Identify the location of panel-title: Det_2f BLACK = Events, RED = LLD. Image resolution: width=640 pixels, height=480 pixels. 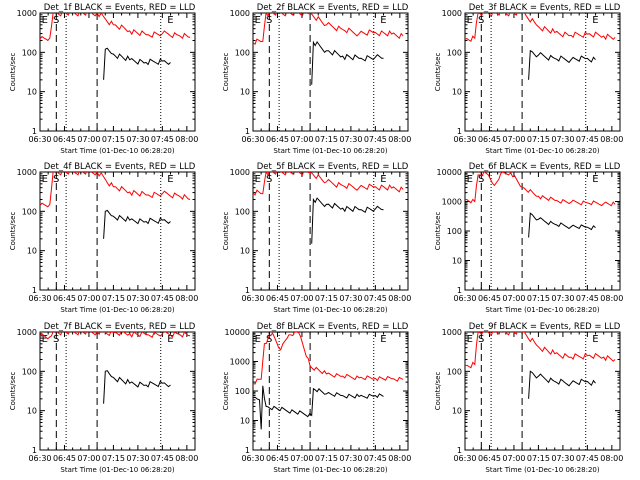
(333, 8).